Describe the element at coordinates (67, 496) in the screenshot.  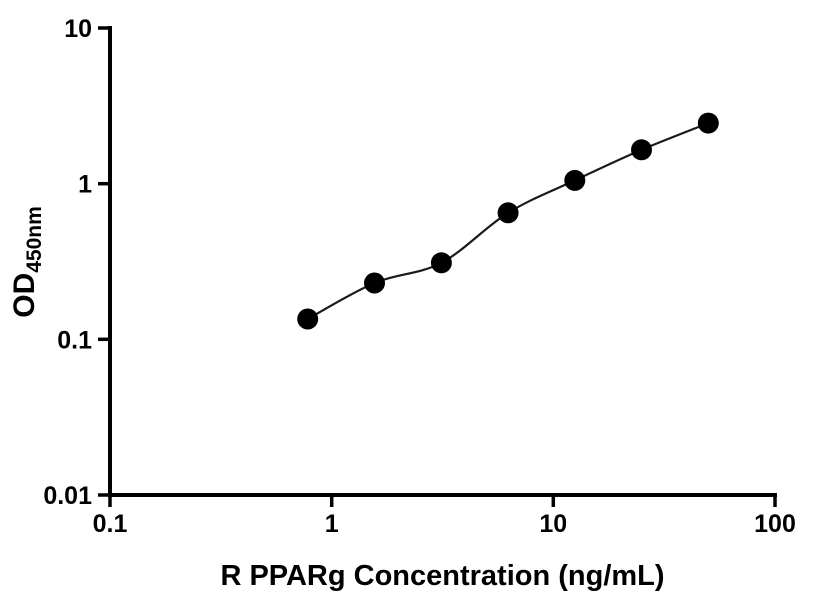
I see `y-tick-label: 0.01` at that location.